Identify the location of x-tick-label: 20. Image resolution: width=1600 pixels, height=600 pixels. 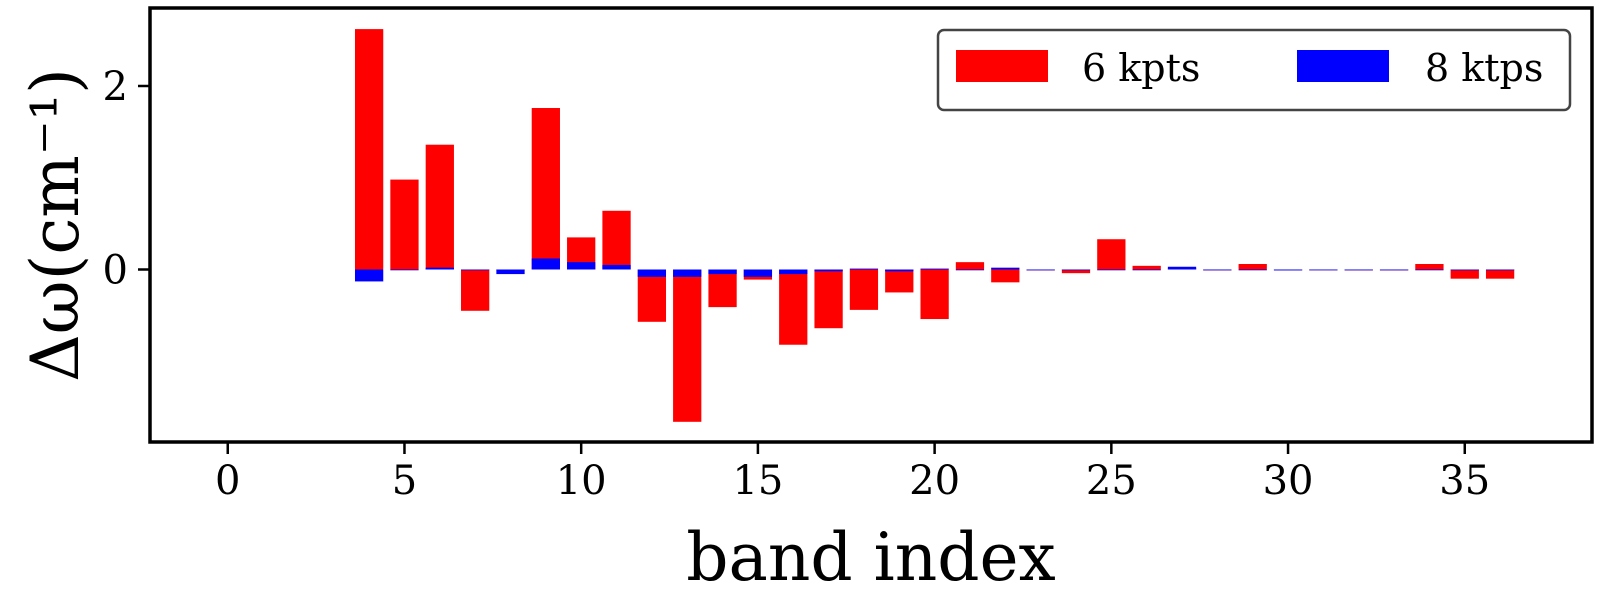
(934, 481).